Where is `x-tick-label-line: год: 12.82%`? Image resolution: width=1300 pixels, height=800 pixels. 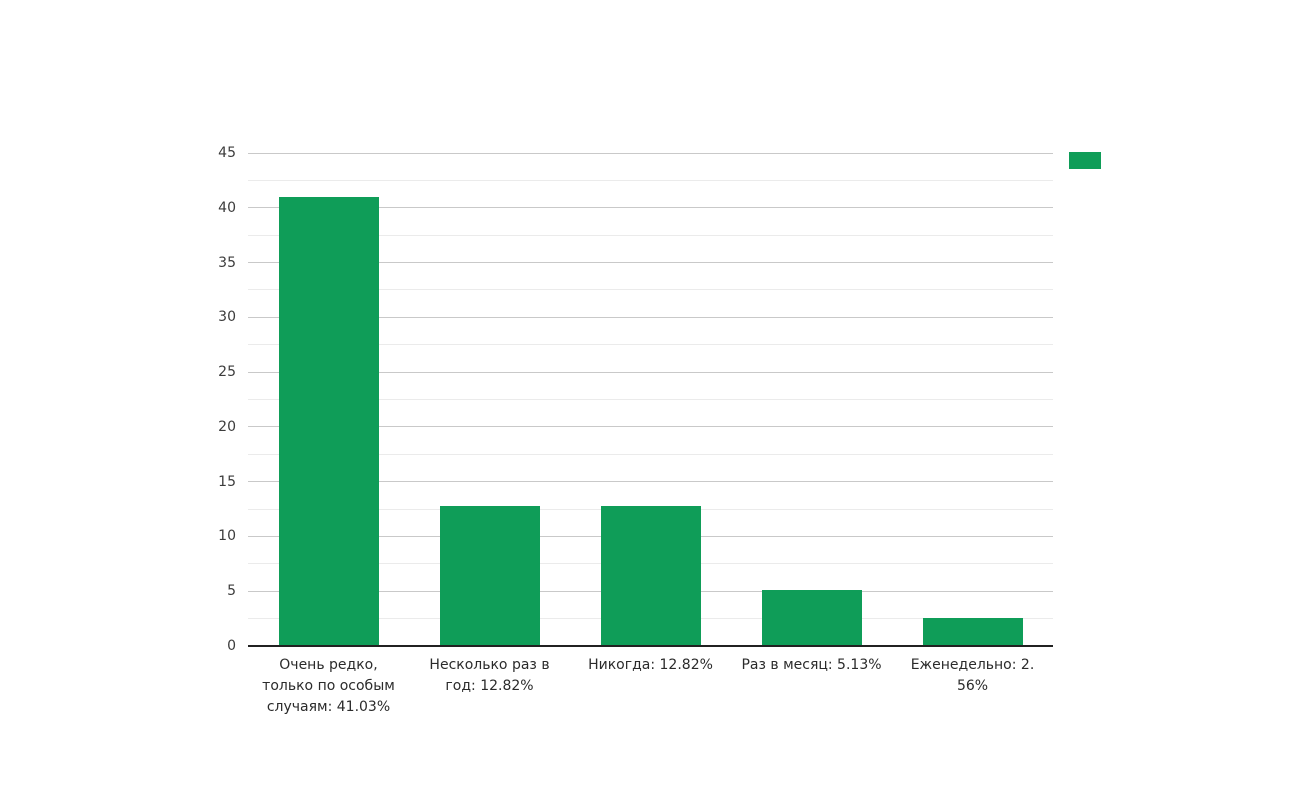
x-tick-label-line: год: 12.82% is located at coordinates (489, 686).